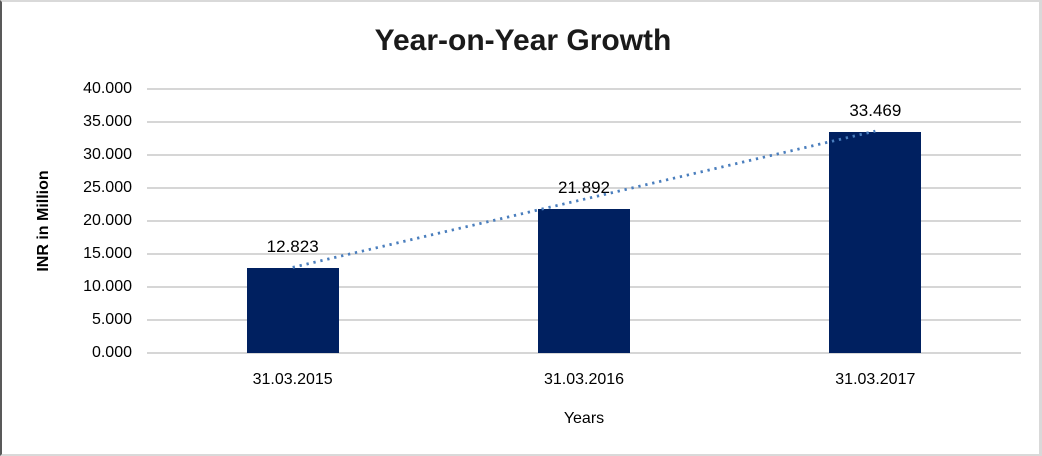 This screenshot has width=1042, height=456. What do you see at coordinates (292, 379) in the screenshot?
I see `x-tick-label: 31.03.2015` at bounding box center [292, 379].